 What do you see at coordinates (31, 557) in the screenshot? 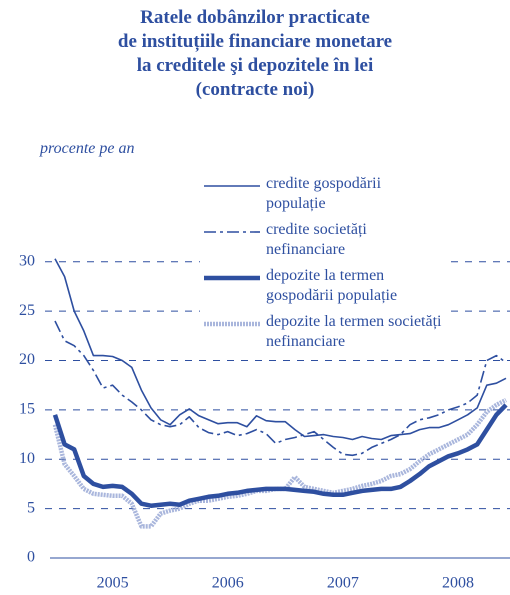
I see `y-tick-label: 0` at bounding box center [31, 557].